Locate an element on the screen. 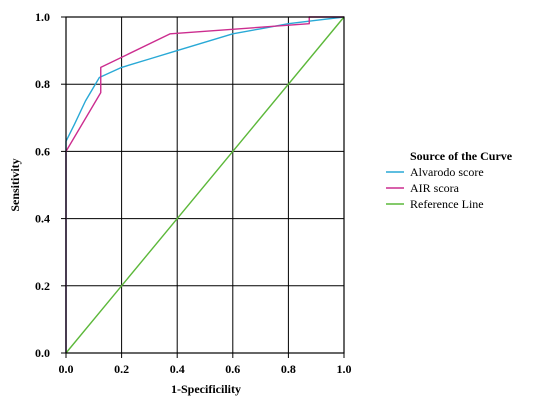  y-tick-label: 0.2 is located at coordinates (42, 286).